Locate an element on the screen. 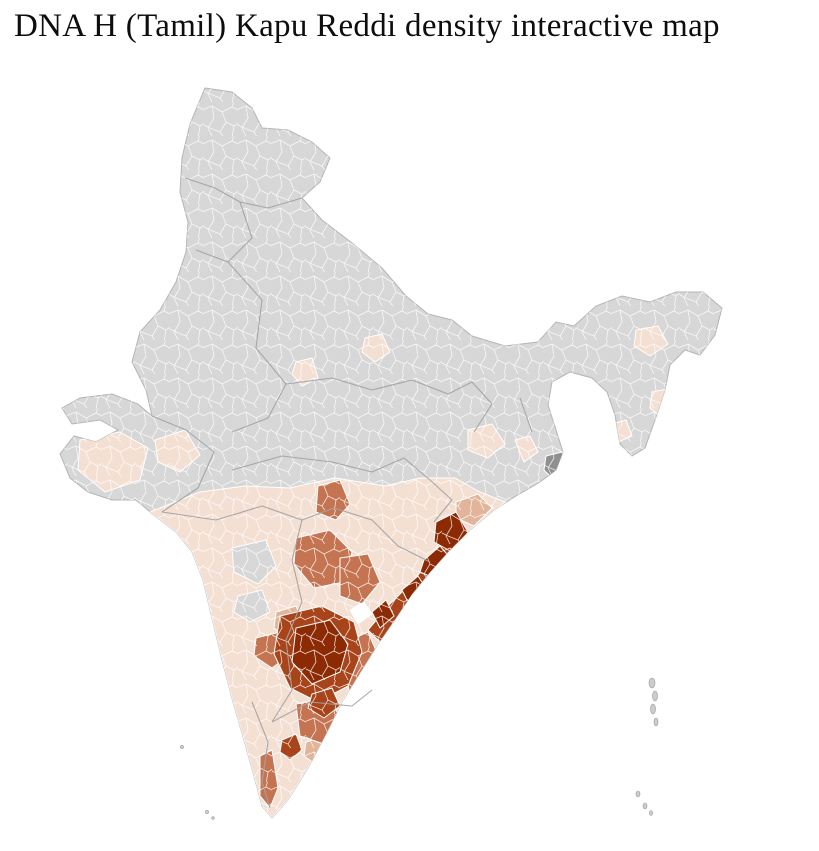 This screenshot has width=819, height=851. lakshadweep-islands is located at coordinates (197, 782).